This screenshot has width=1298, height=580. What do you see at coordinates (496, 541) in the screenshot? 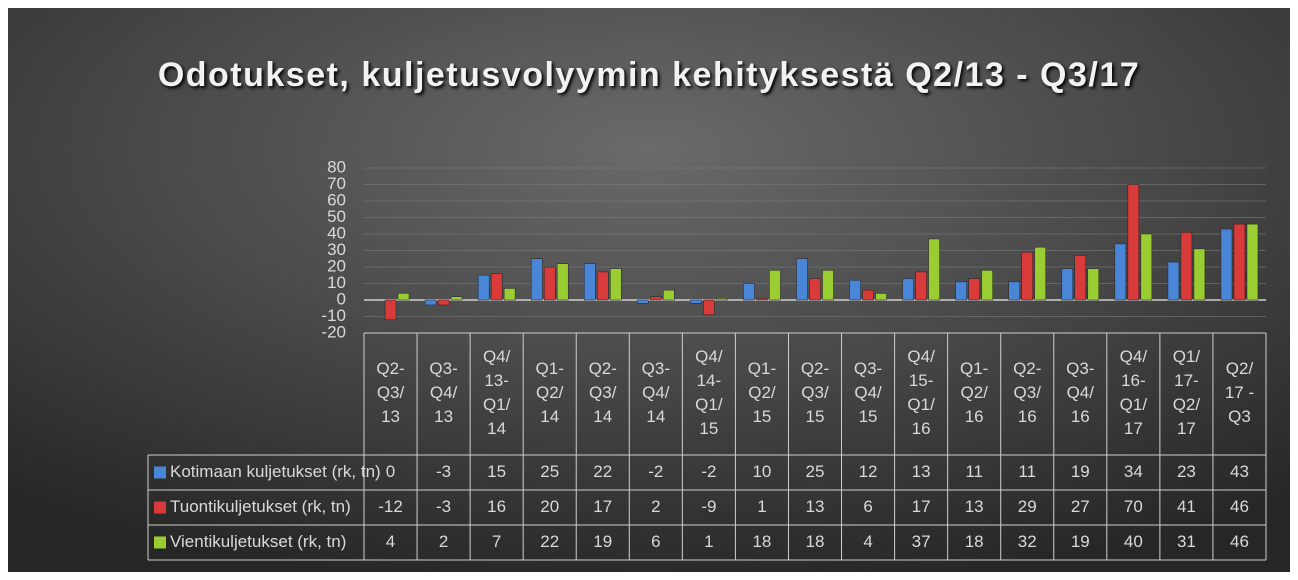
I see `table-value: 7` at bounding box center [496, 541].